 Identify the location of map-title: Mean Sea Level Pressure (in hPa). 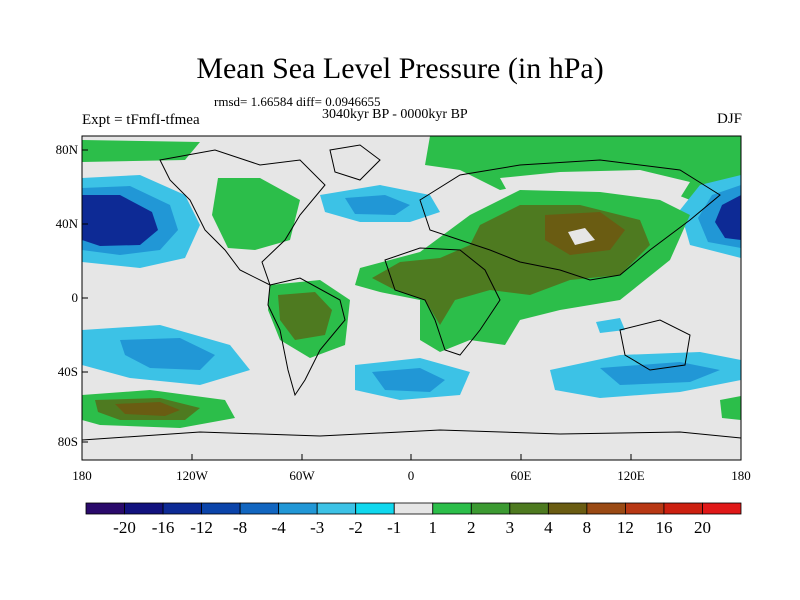
(400, 68).